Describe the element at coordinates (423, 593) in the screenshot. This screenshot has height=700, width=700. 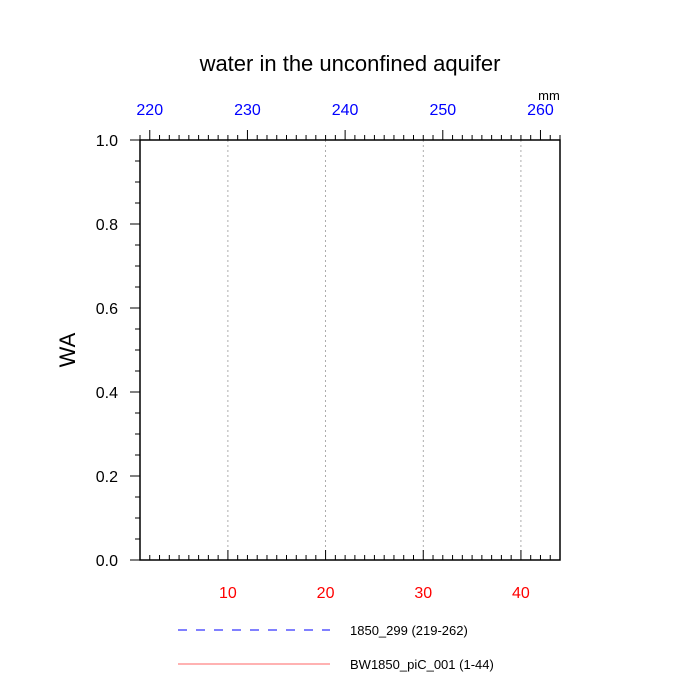
I see `bottom-tick-label: 30` at that location.